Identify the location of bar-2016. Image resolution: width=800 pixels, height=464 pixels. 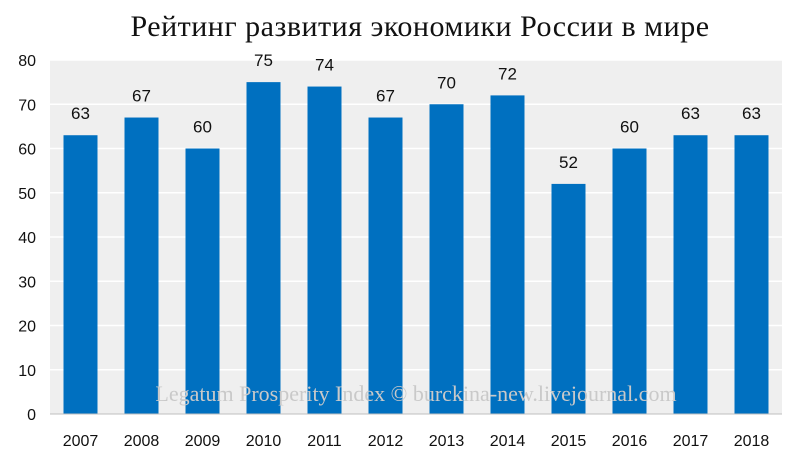
(629, 281).